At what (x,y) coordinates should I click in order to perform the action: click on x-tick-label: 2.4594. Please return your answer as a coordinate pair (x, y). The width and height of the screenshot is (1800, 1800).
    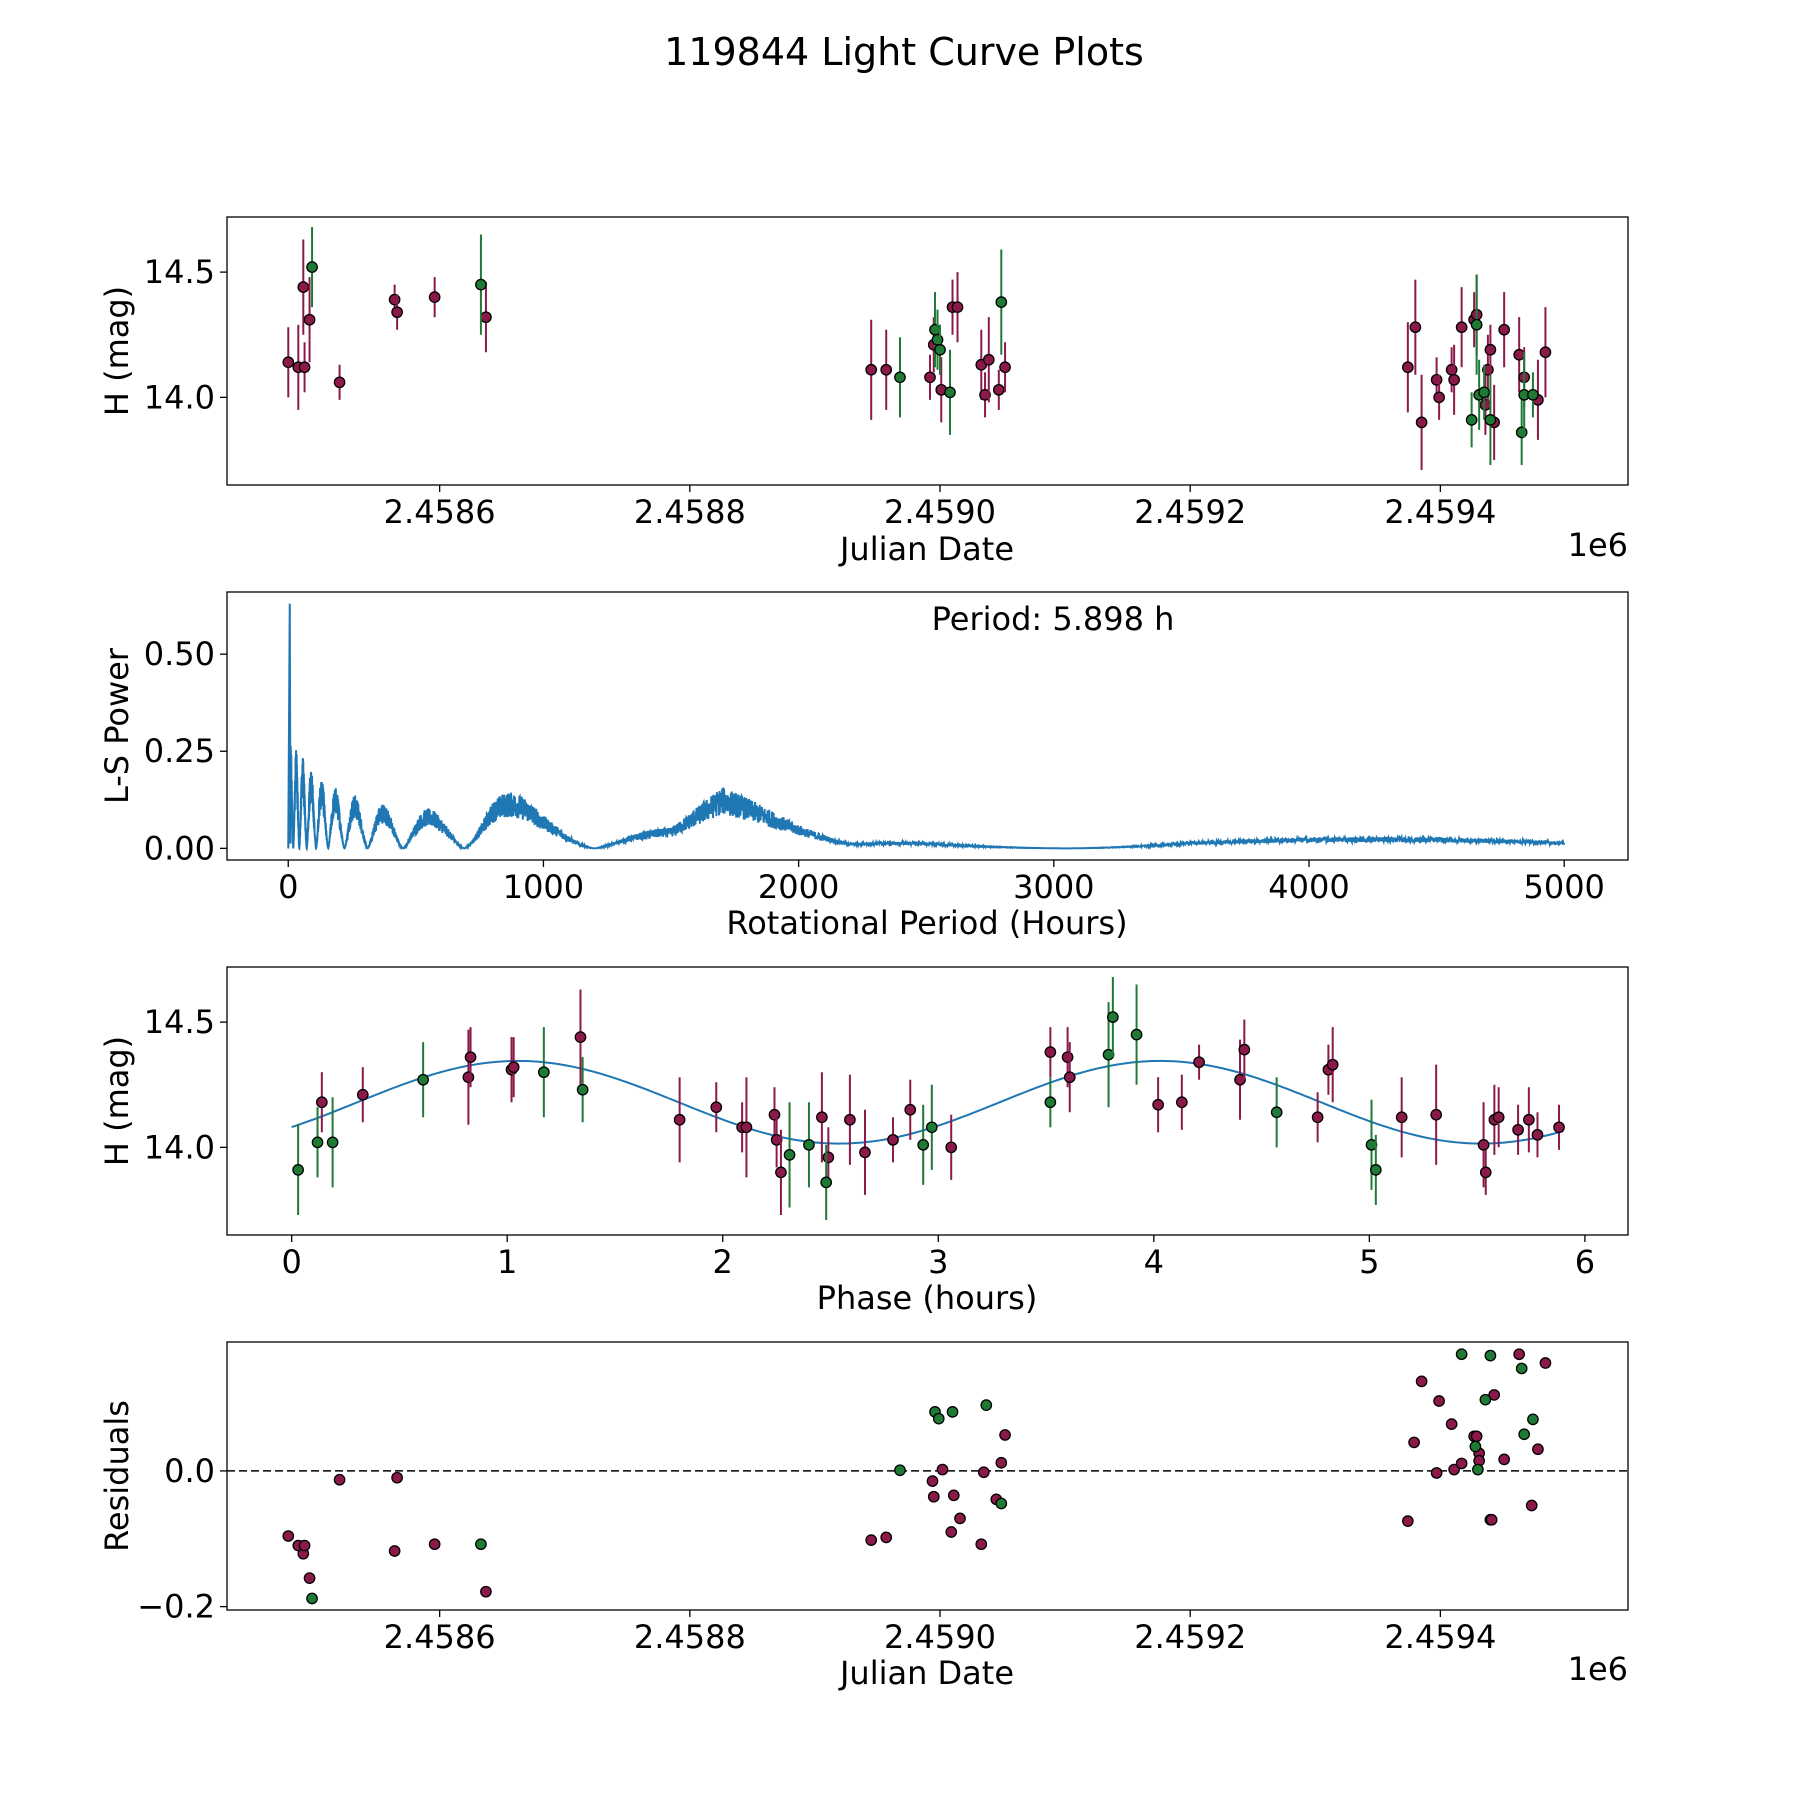
    Looking at the image, I should click on (1440, 512).